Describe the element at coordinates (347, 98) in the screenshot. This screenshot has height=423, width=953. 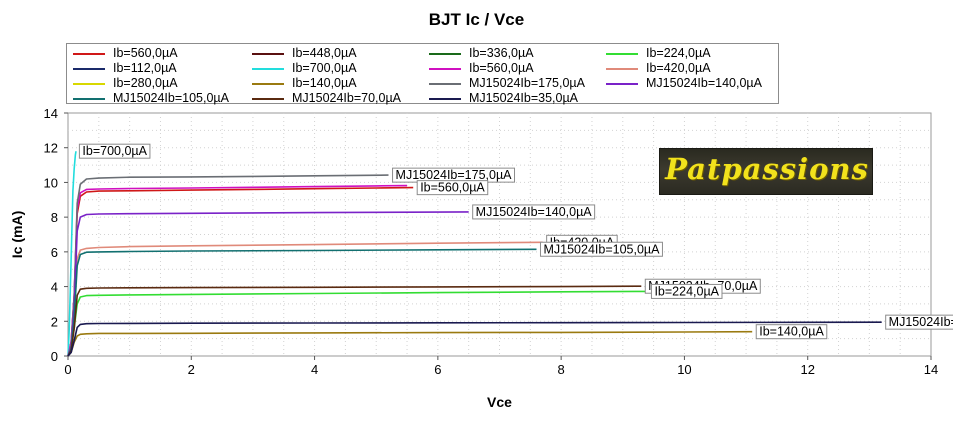
I see `legend-label: MJ15024Ib=70,0µA` at that location.